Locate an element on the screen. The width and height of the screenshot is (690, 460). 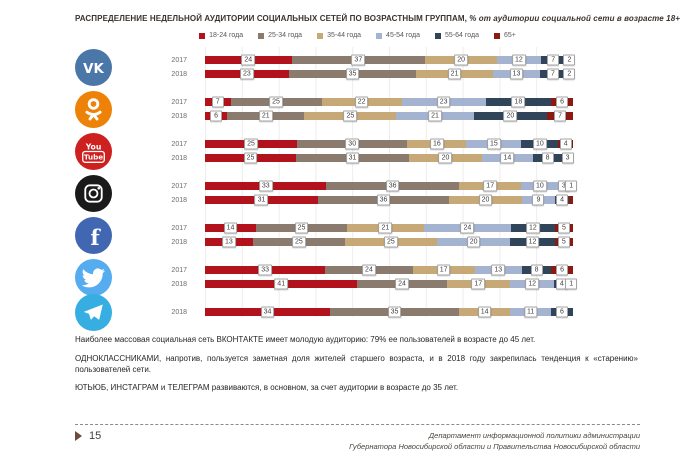
bar-value-label: 25 is located at coordinates (350, 116).